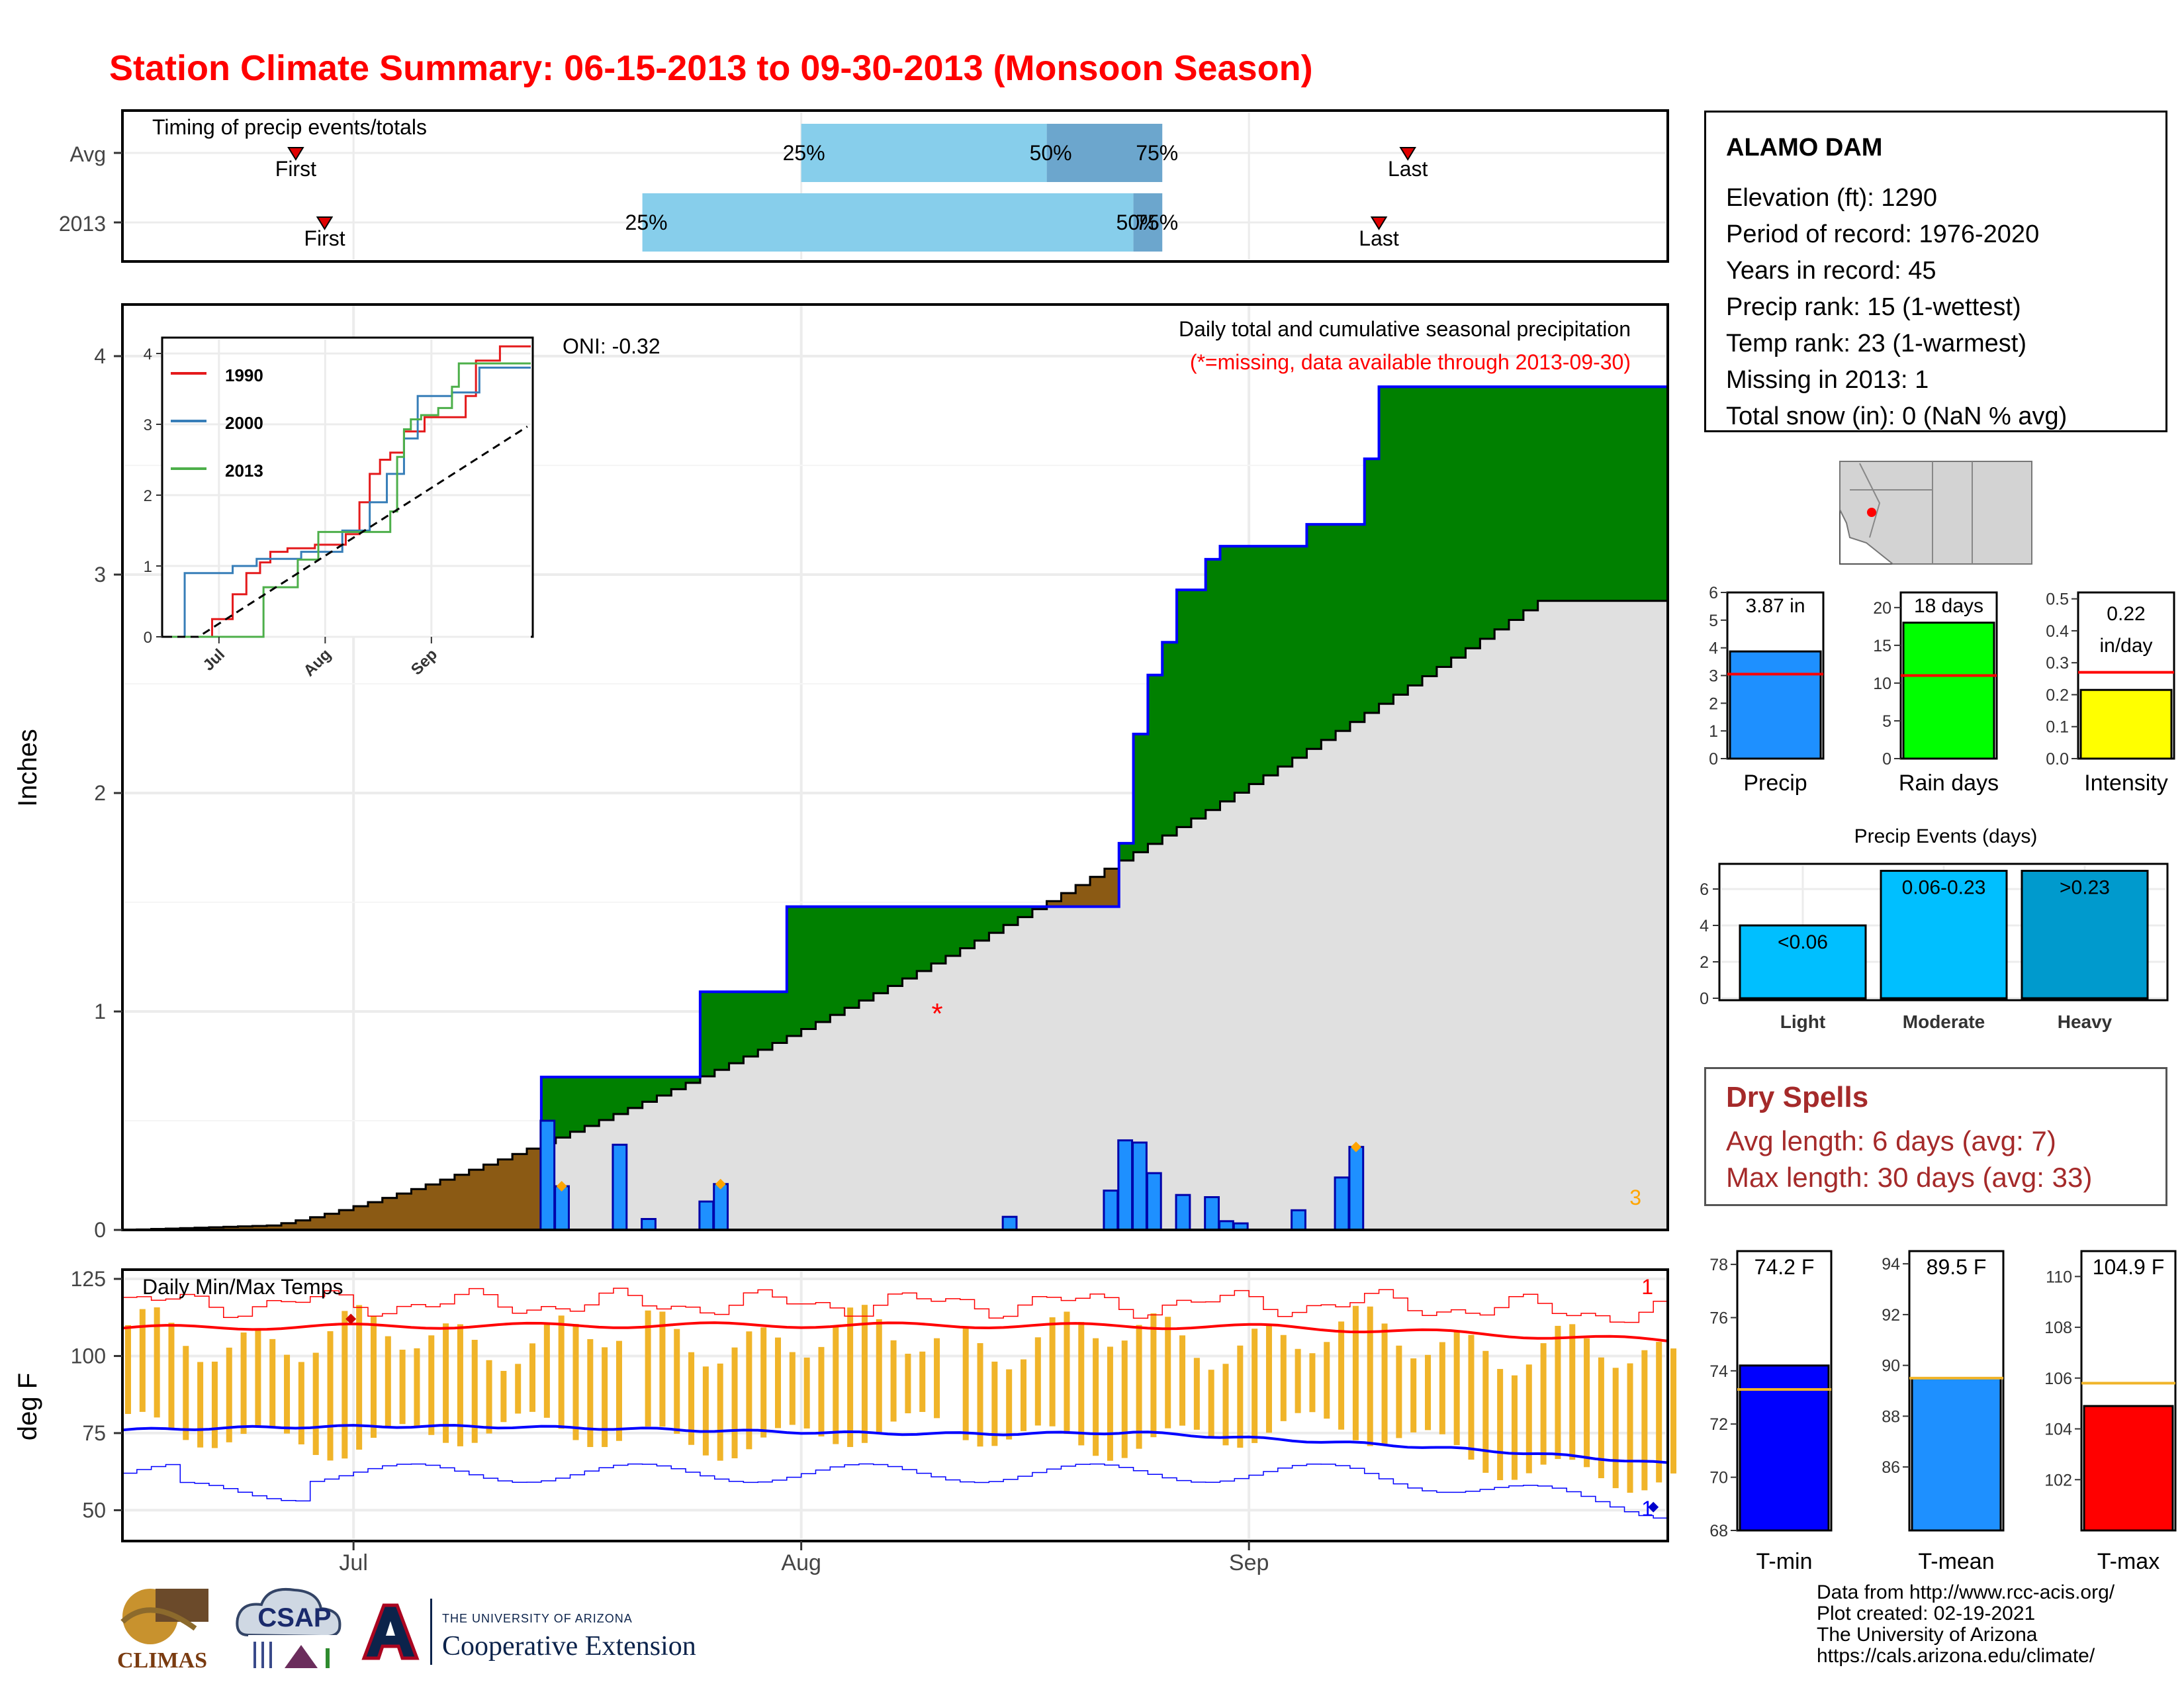 The height and width of the screenshot is (1688, 2184). I want to click on summary-y-tick-label: 0.1, so click(2057, 727).